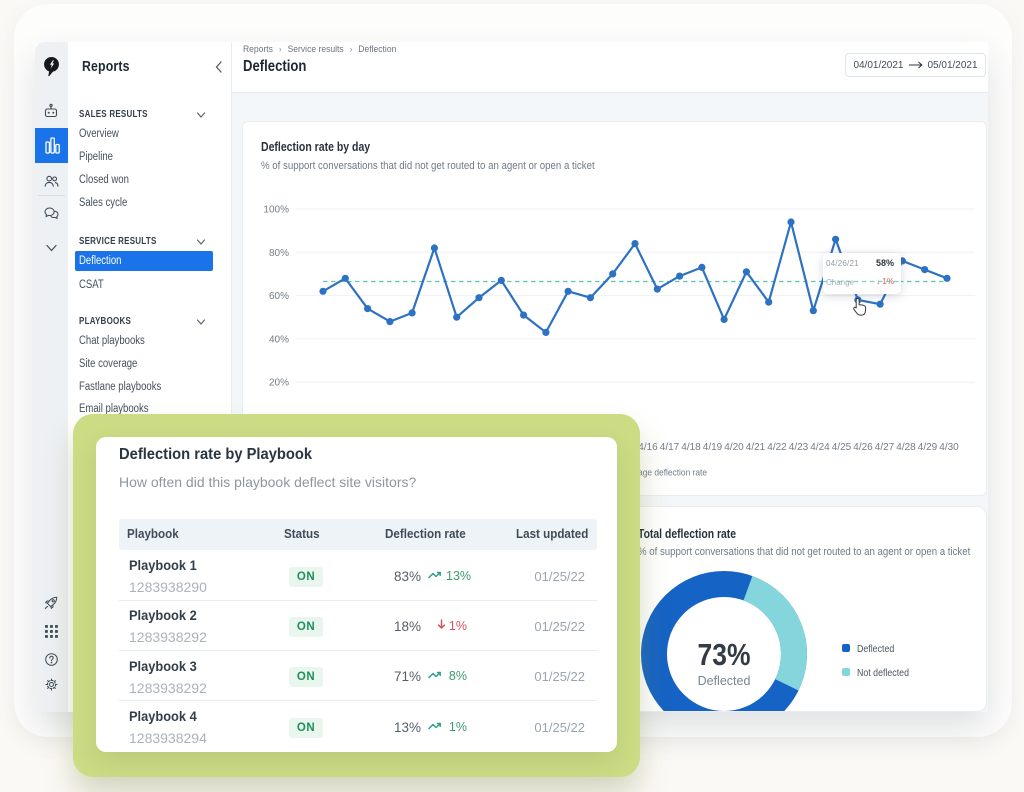  I want to click on svg-text: 4/24, so click(820, 447).